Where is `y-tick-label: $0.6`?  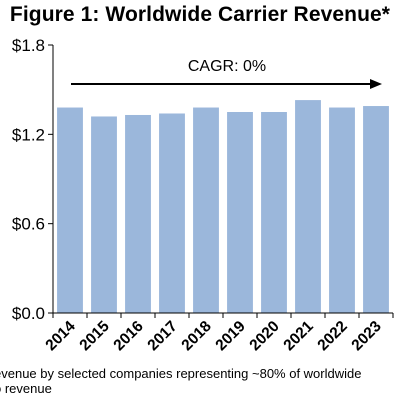
y-tick-label: $0.6 is located at coordinates (28, 224).